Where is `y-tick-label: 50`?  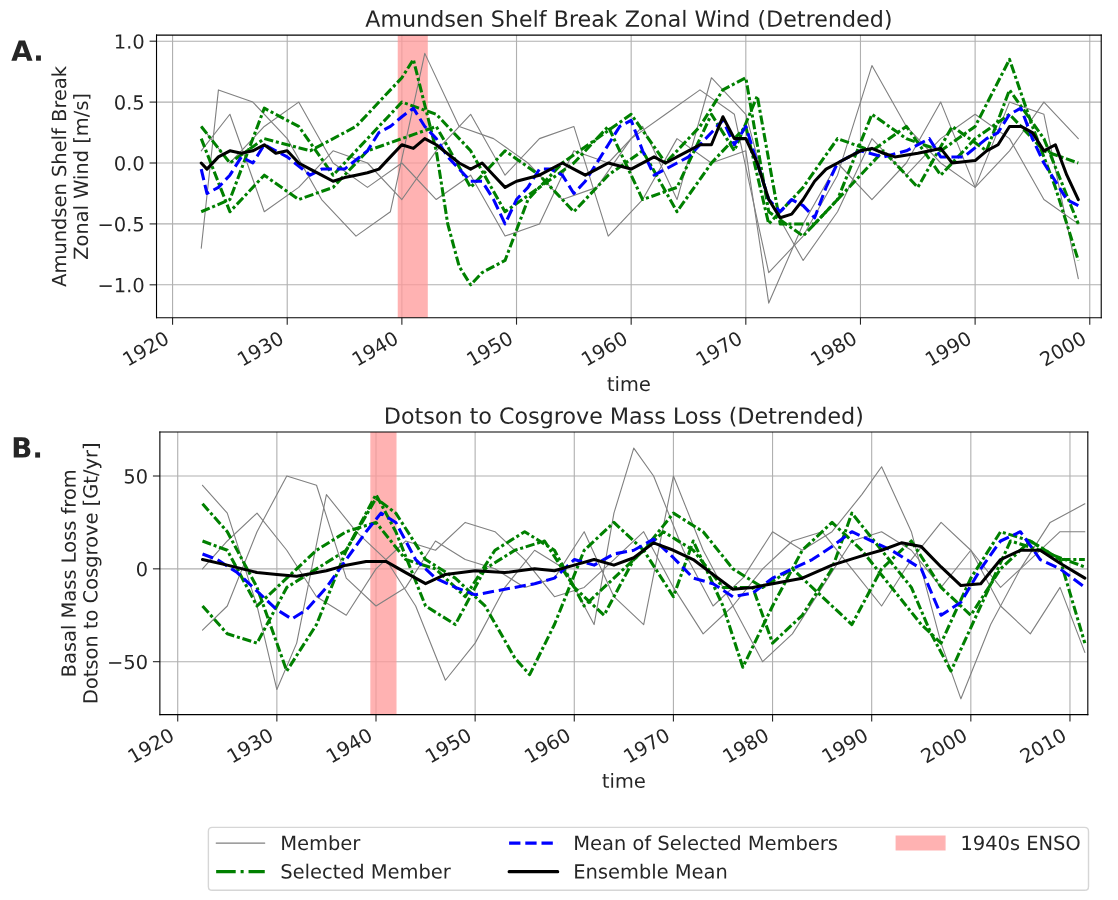
y-tick-label: 50 is located at coordinates (135, 476).